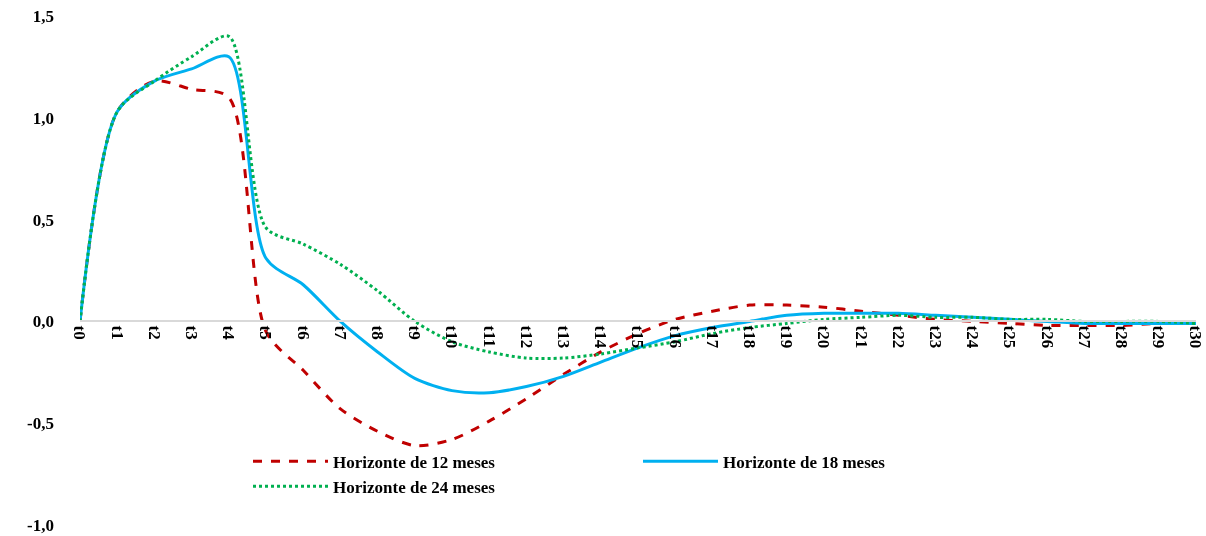 The image size is (1206, 536). What do you see at coordinates (43, 16) in the screenshot?
I see `y-tick-label: 1,5` at bounding box center [43, 16].